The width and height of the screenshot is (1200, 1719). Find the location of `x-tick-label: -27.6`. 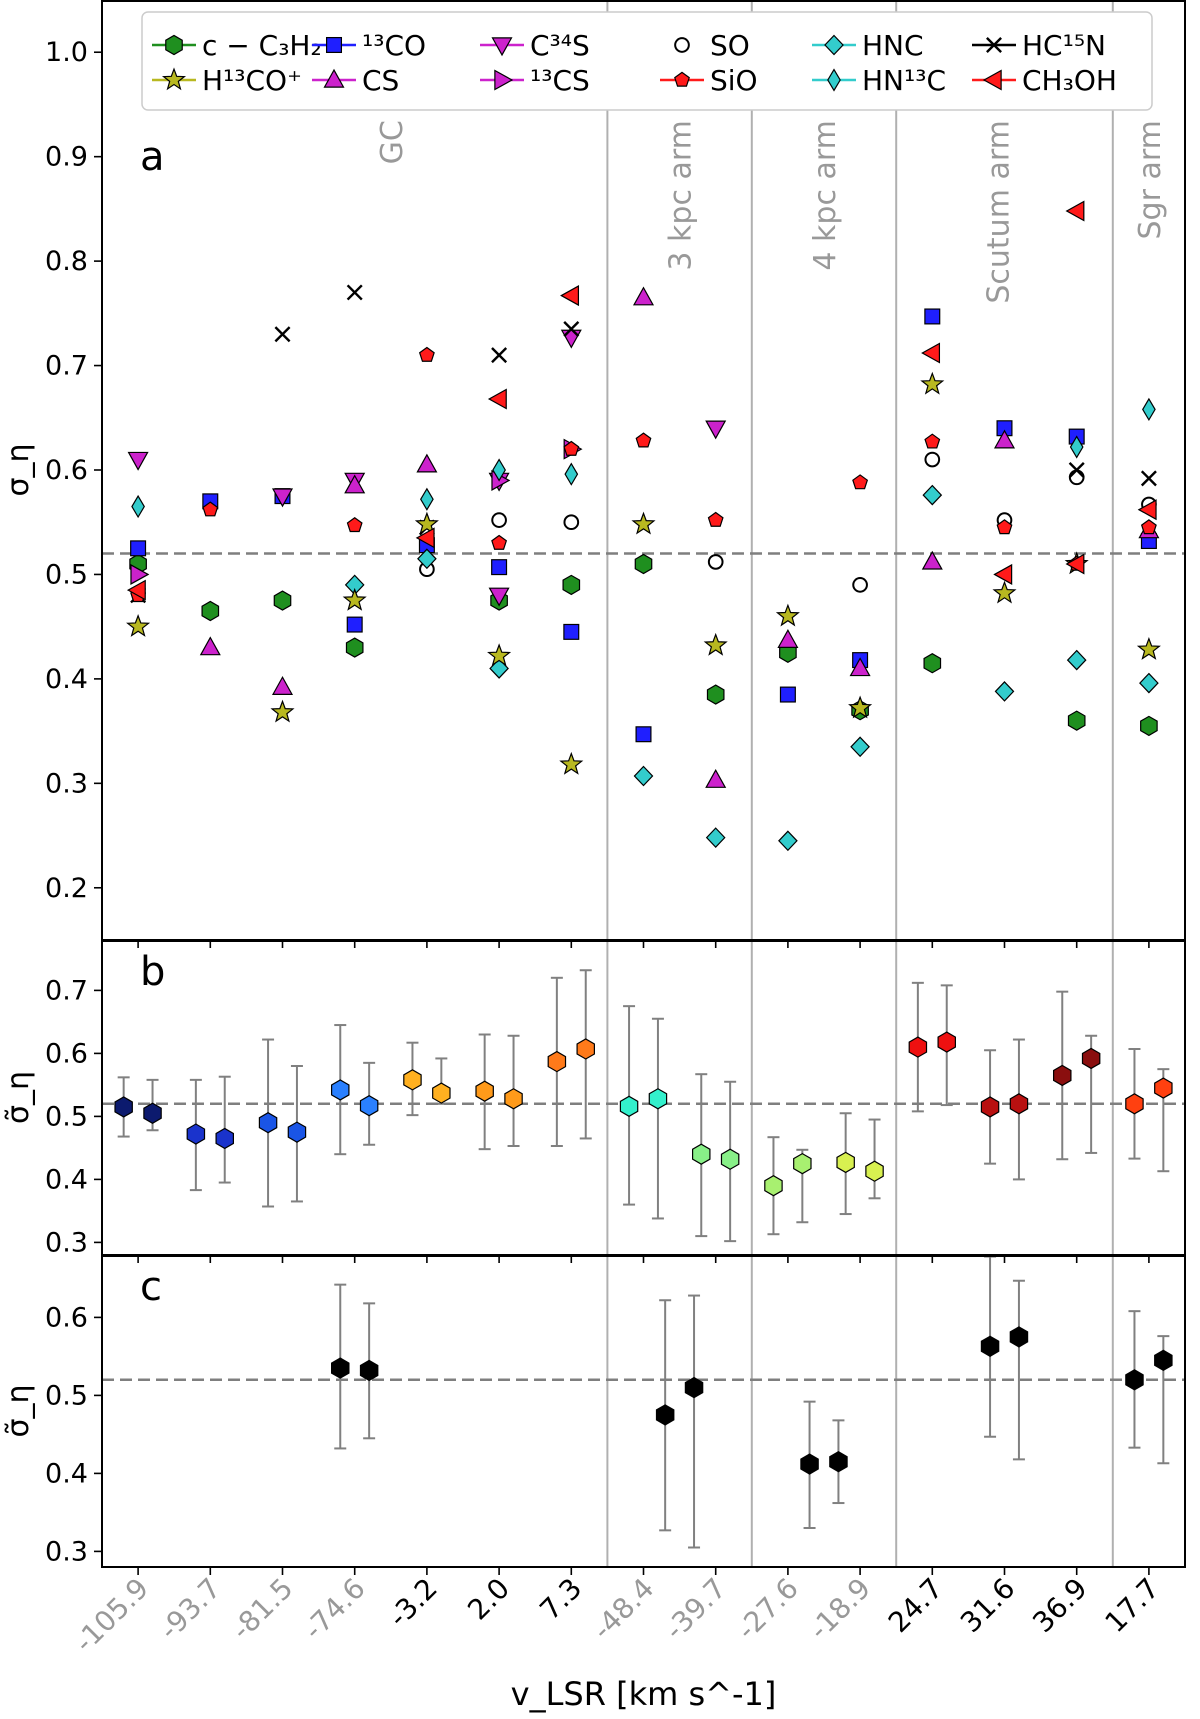

x-tick-label: -27.6 is located at coordinates (767, 1609).